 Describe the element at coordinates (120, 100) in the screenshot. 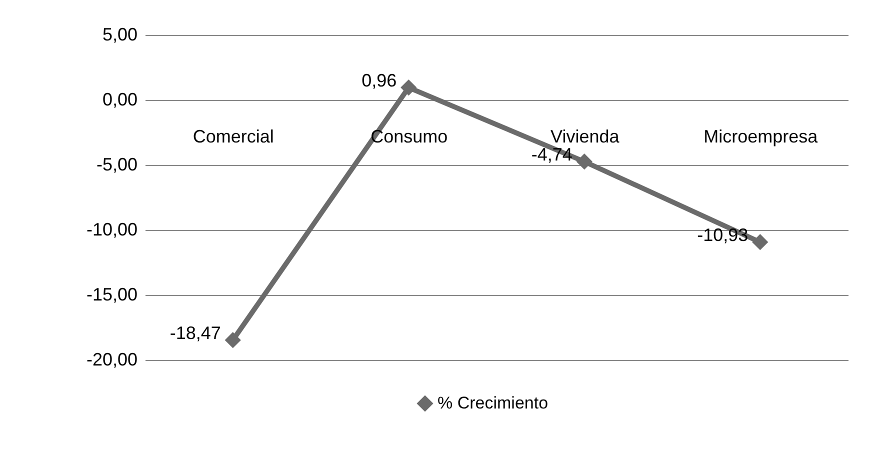

I see `y-tick-label: 0,00` at that location.